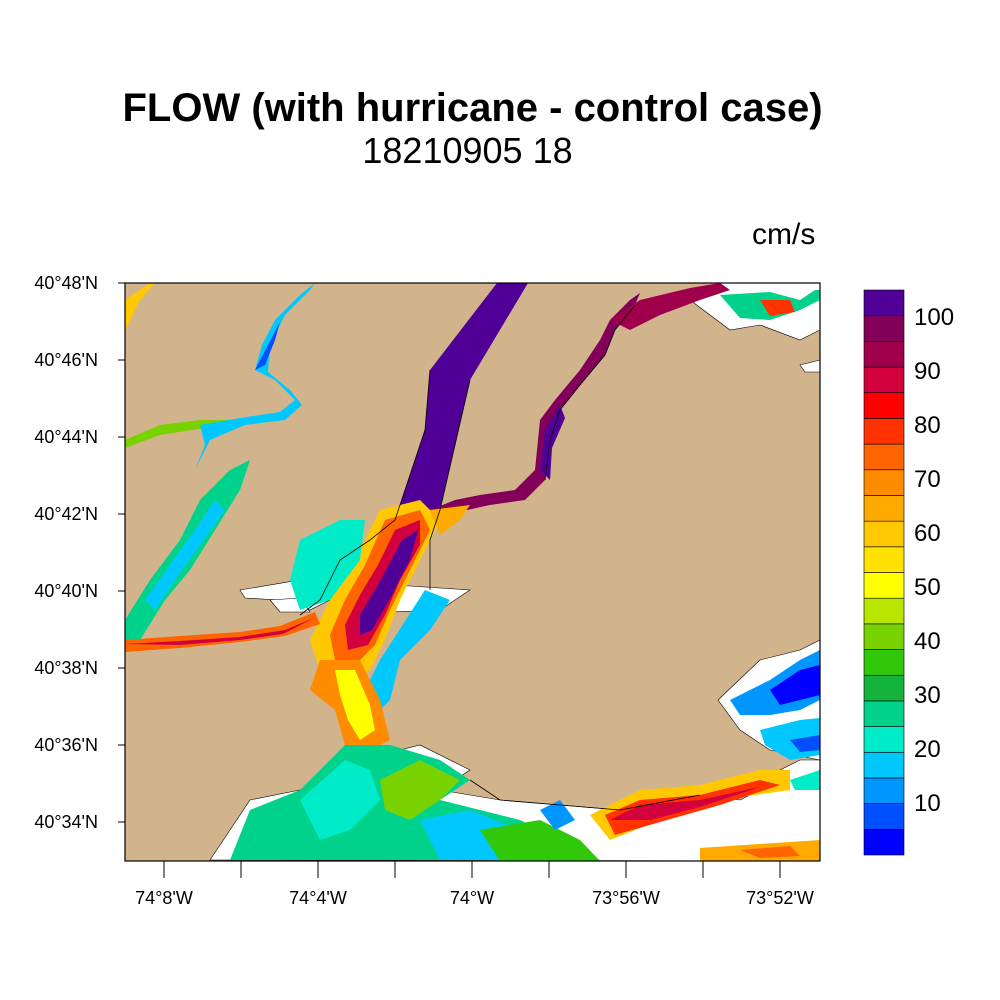 This screenshot has height=1000, width=1000. What do you see at coordinates (121, 552) in the screenshot?
I see `lat-ticks` at bounding box center [121, 552].